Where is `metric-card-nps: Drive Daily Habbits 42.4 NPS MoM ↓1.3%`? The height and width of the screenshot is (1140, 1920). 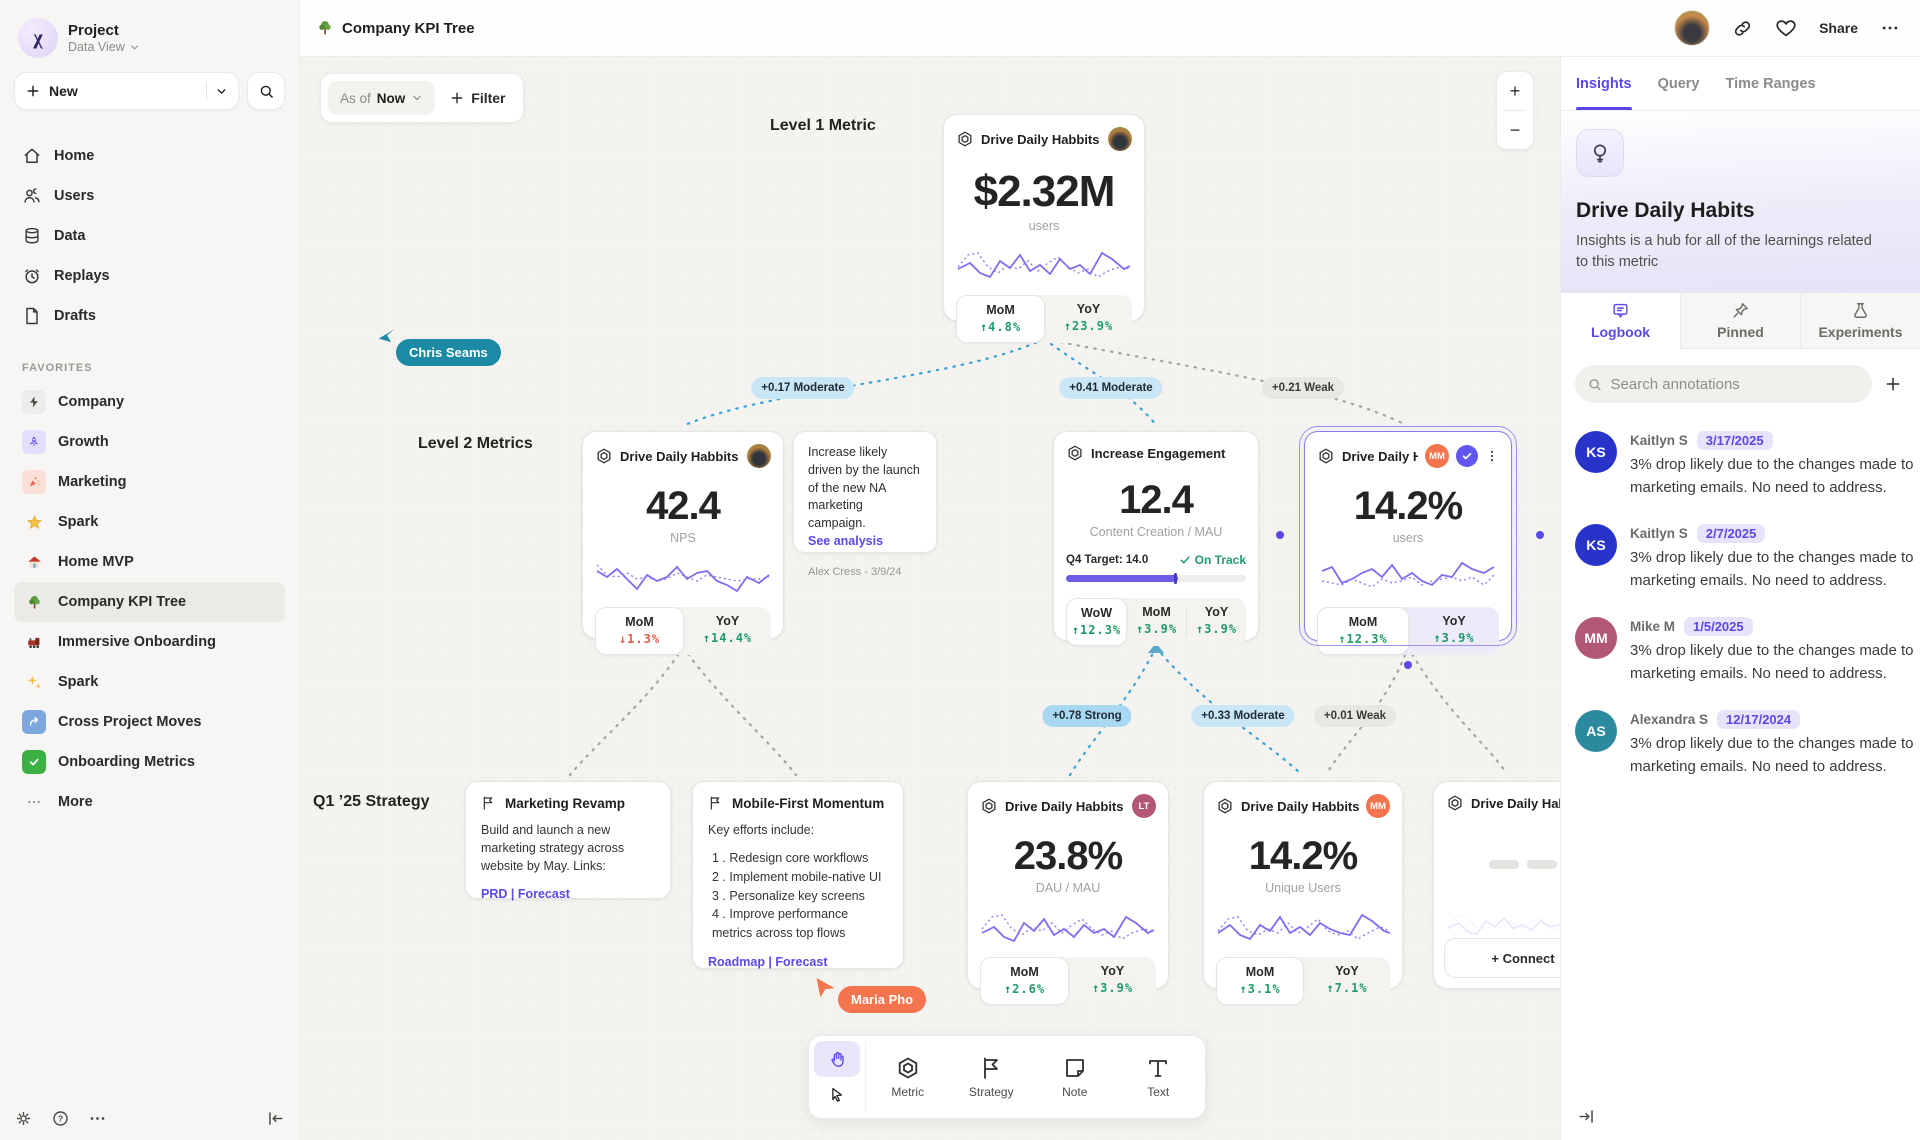 metric-card-nps: Drive Daily Habbits 42.4 NPS MoM ↓1.3% is located at coordinates (683, 543).